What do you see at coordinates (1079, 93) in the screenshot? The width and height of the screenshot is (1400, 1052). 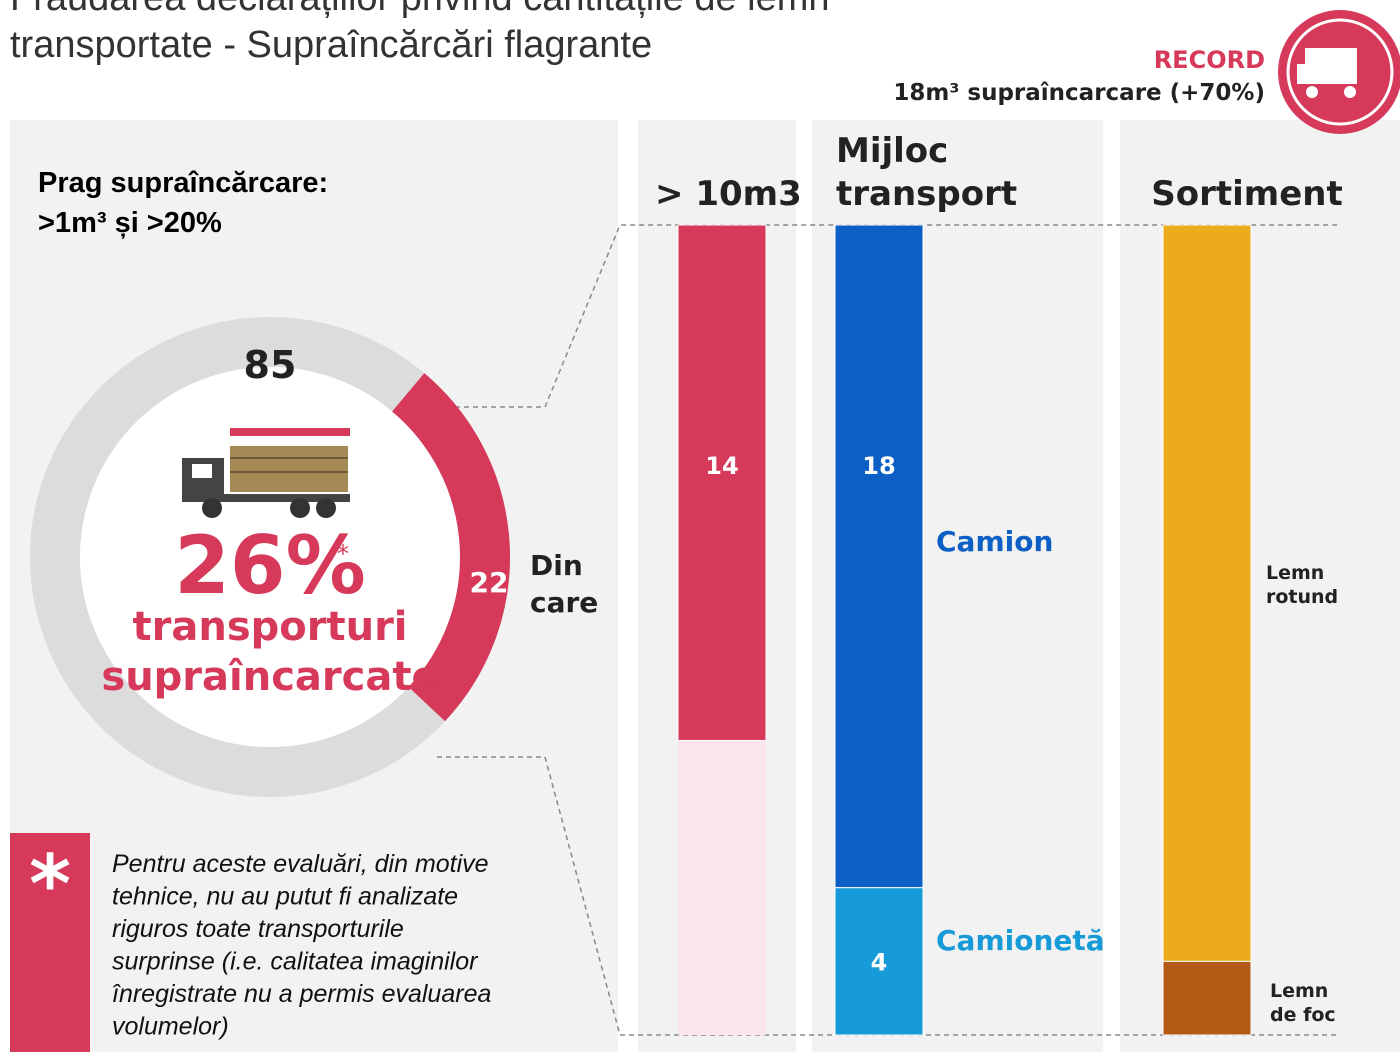 I see `record-text: 18m³ supraîncarcare (+70%)` at bounding box center [1079, 93].